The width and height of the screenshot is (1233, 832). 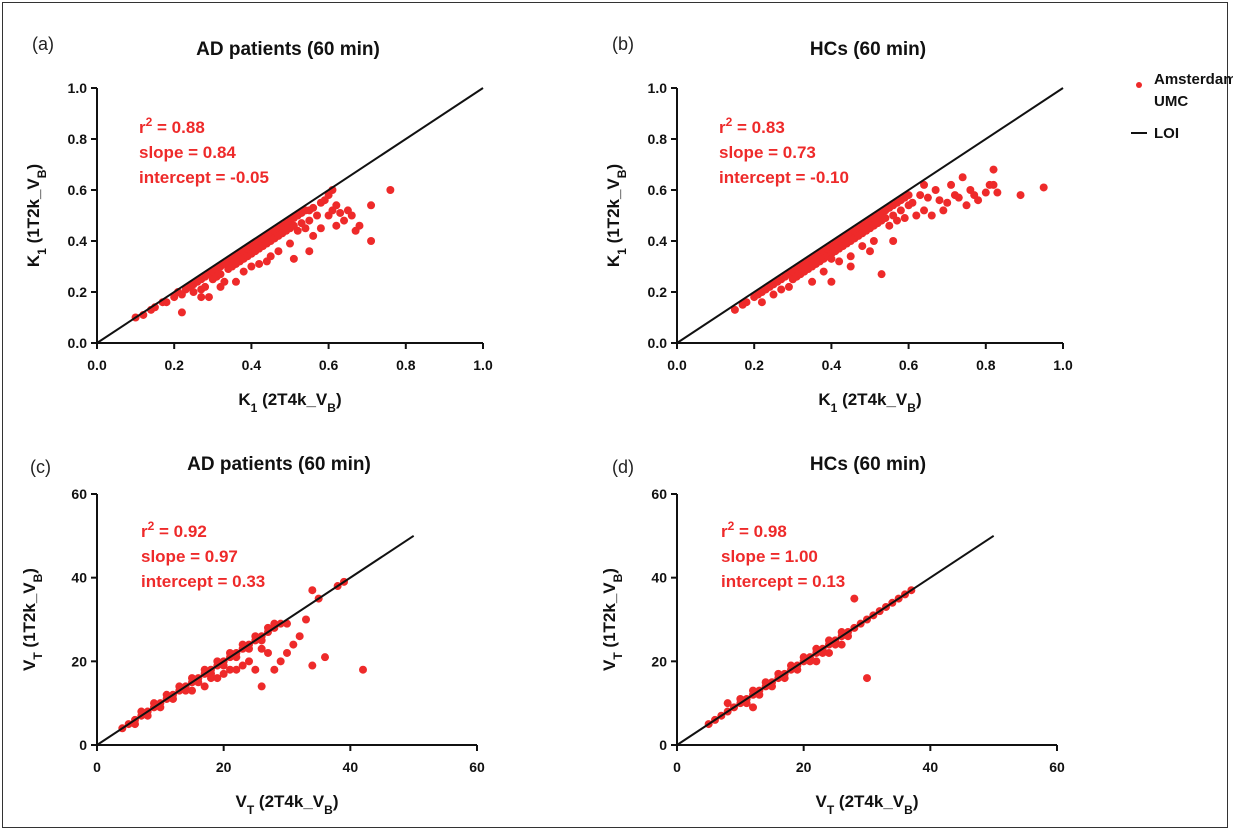 What do you see at coordinates (174, 530) in the screenshot?
I see `r-squared-annotation: r2 = 0.92` at bounding box center [174, 530].